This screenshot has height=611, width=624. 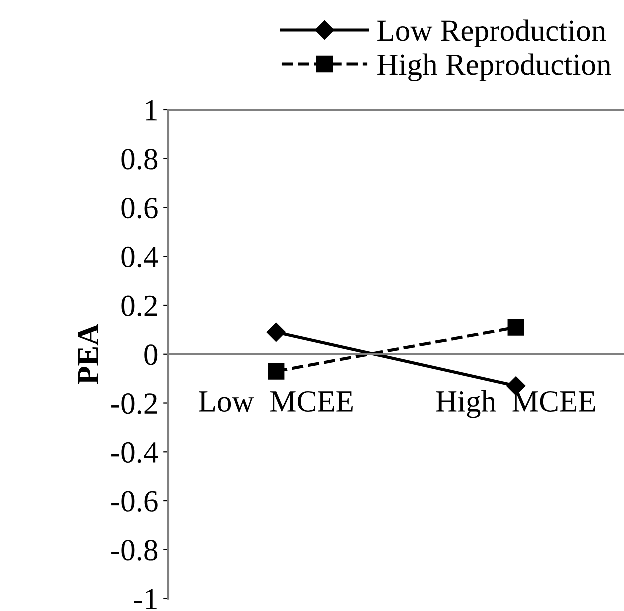 I want to click on y-tick-label: -0.4, so click(x=135, y=453).